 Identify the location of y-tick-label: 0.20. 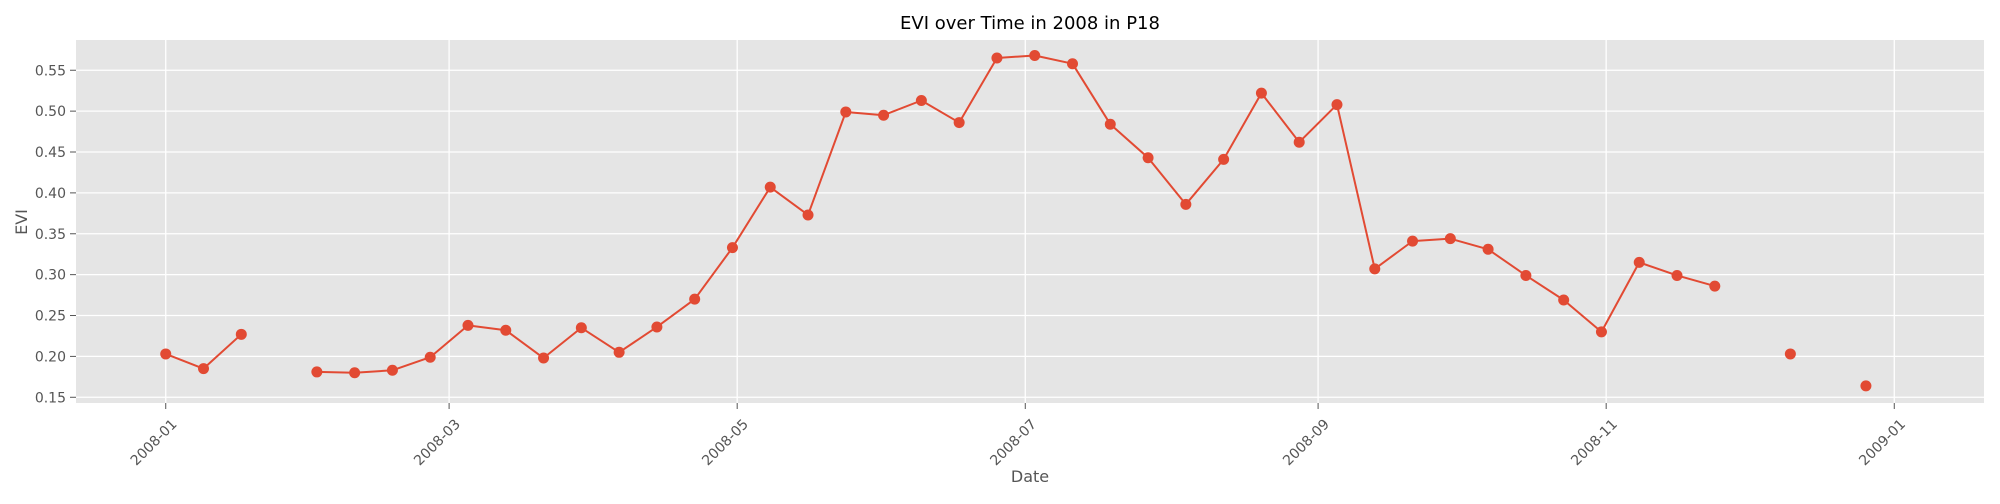
(50, 357).